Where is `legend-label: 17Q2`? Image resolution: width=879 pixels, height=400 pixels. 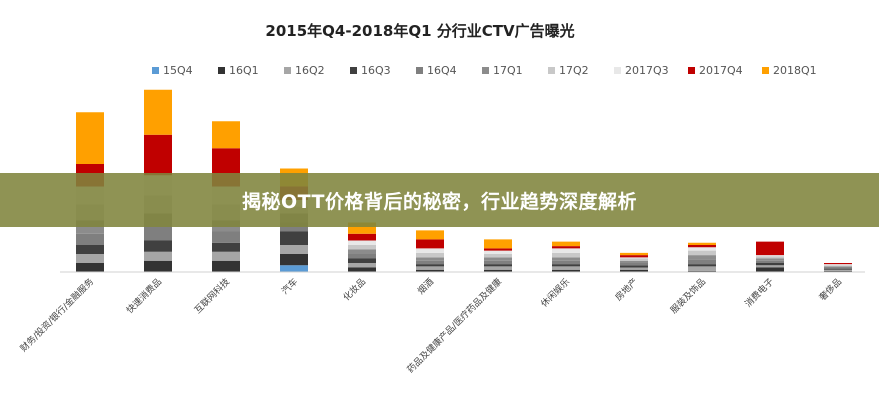
legend-label: 17Q2 is located at coordinates (574, 70).